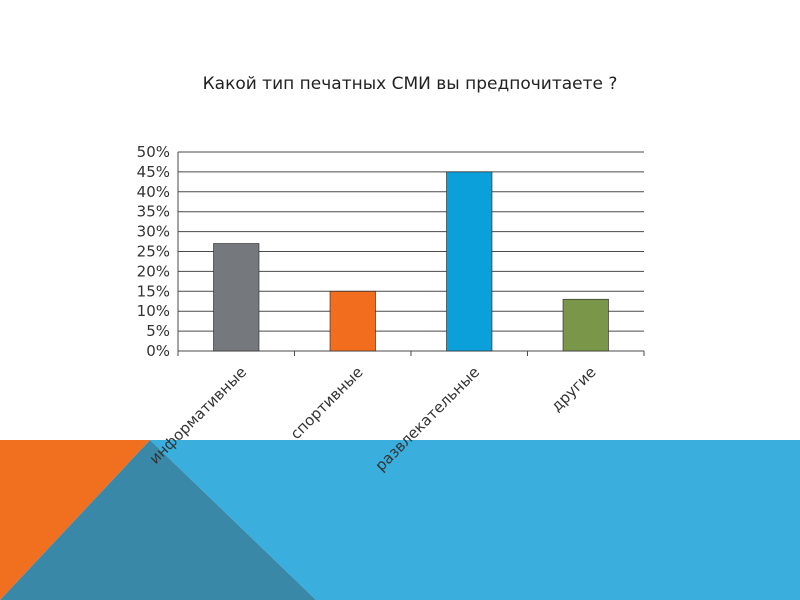 The image size is (800, 600). I want to click on category-label: спортивные, so click(327, 403).